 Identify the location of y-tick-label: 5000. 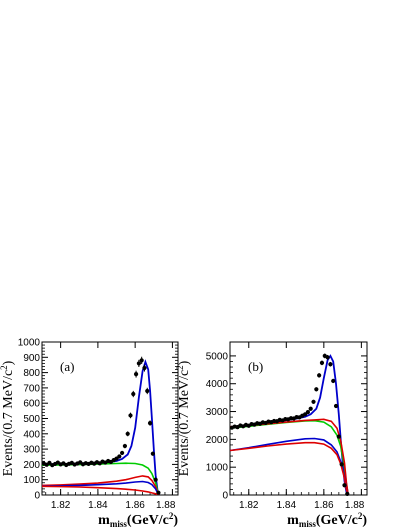
(217, 356).